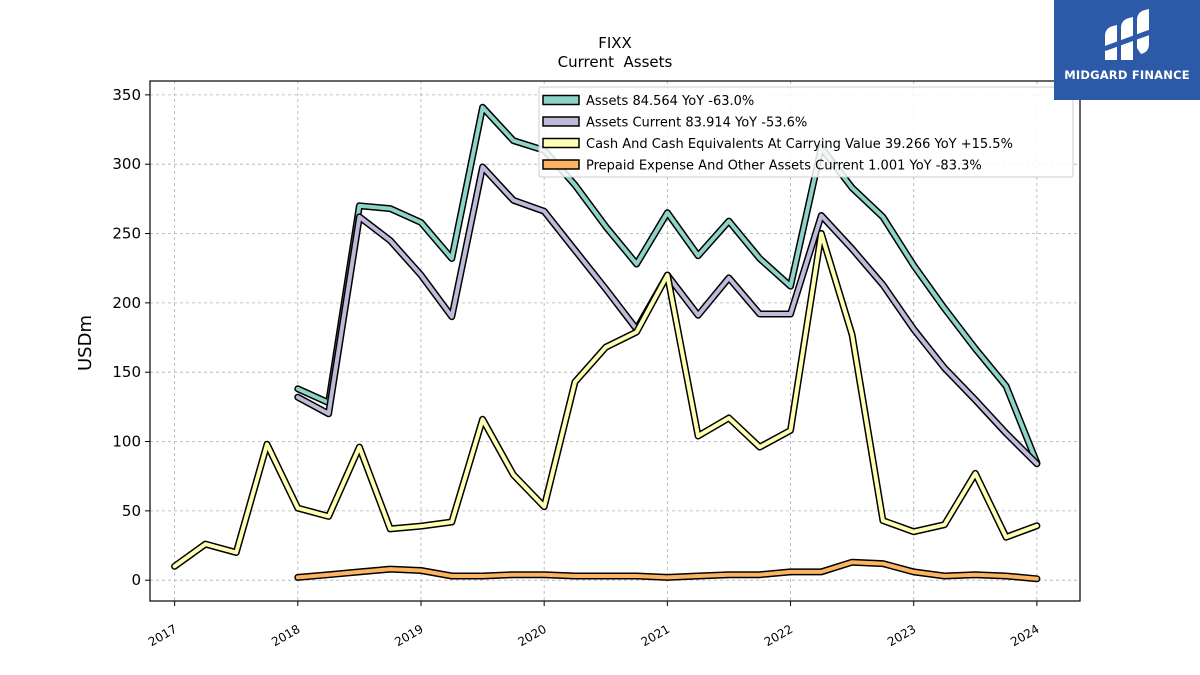 This screenshot has height=675, width=1200. I want to click on brand-logo: MIDGARD FINANCE, so click(1127, 50).